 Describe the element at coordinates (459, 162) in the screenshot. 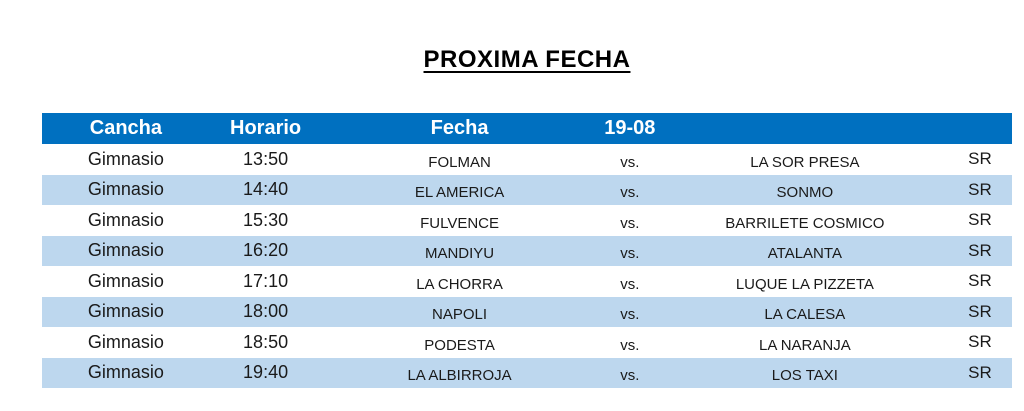

I see `cell-home-team: FOLMAN` at that location.